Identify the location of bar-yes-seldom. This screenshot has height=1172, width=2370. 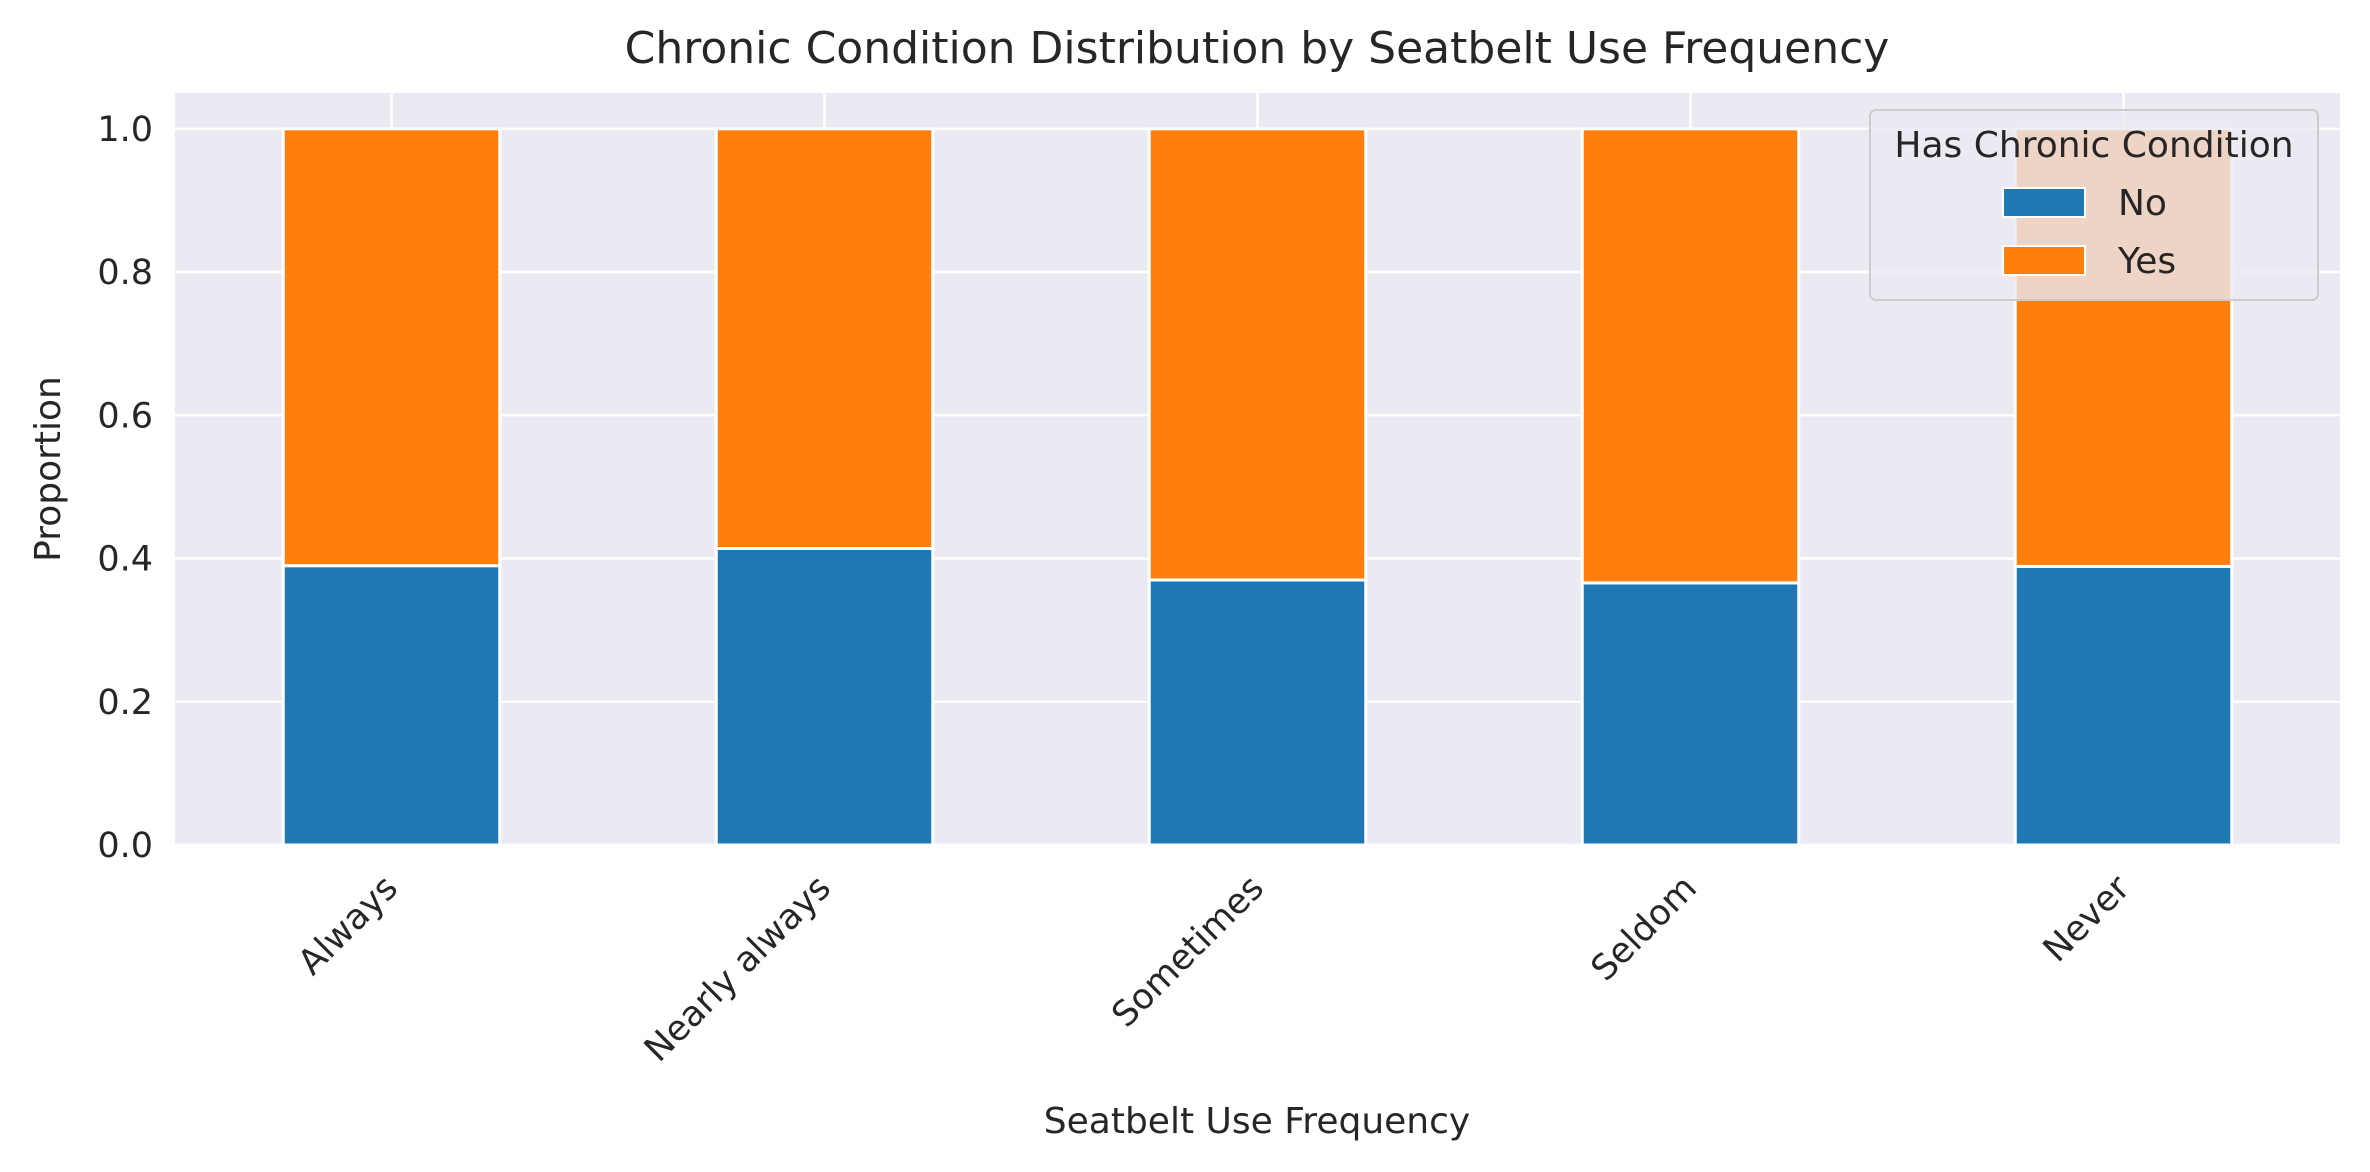
(1690, 356).